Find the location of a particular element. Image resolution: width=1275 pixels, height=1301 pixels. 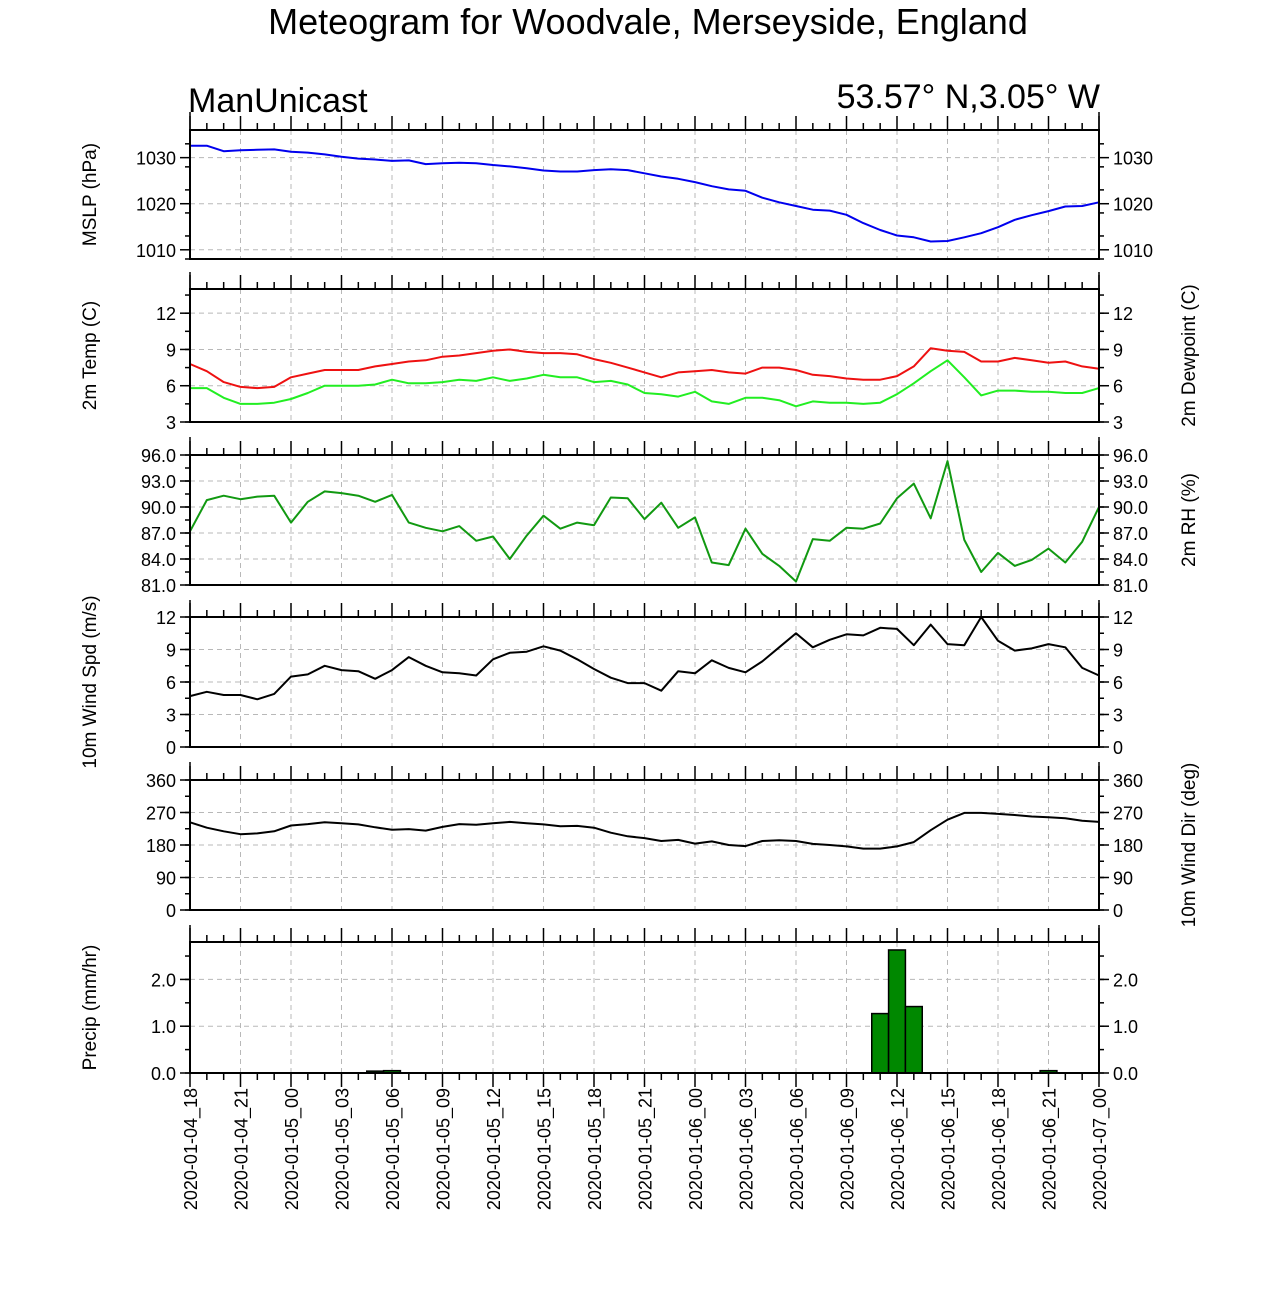

y-tick-label-right: 81.0 is located at coordinates (1130, 586).